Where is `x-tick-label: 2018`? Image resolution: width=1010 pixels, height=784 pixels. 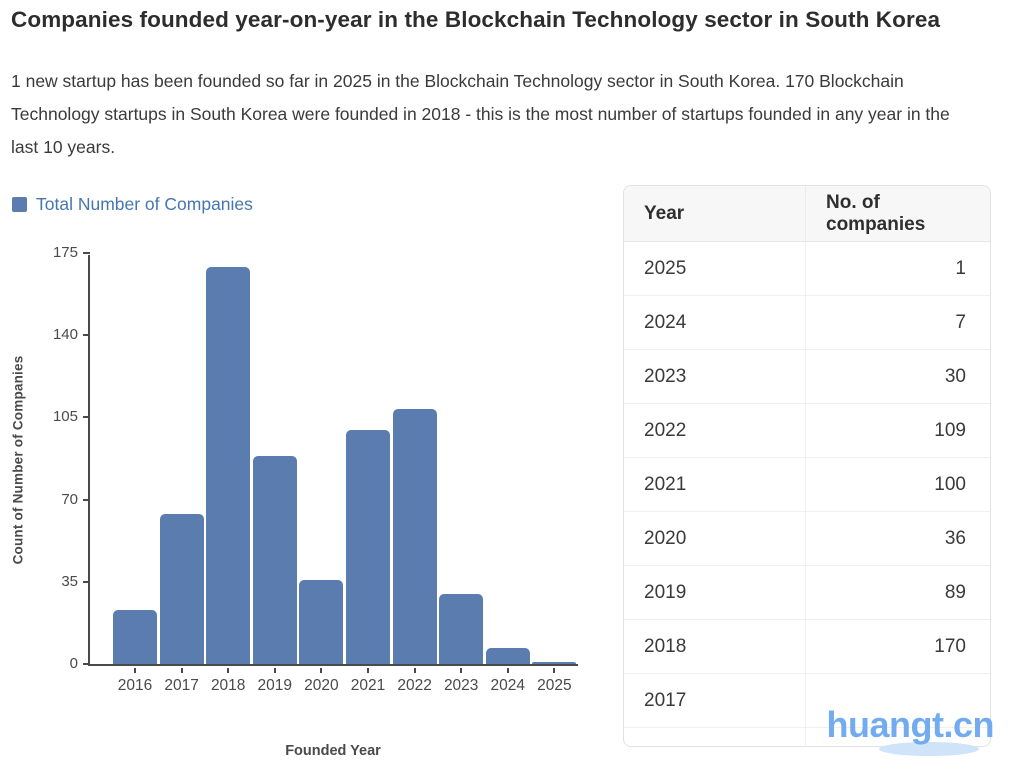
x-tick-label: 2018 is located at coordinates (228, 686).